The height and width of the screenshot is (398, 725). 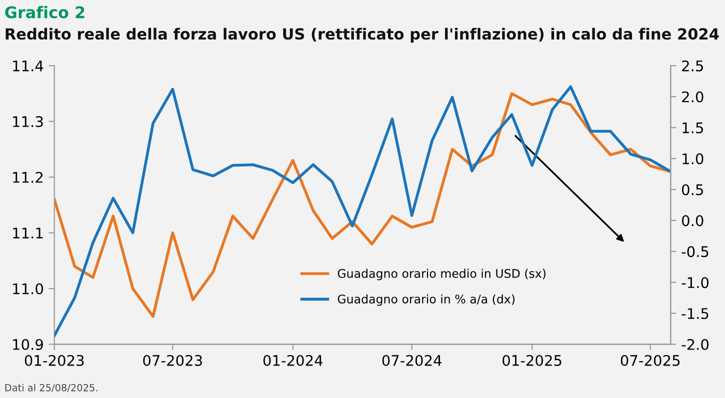 What do you see at coordinates (54, 360) in the screenshot?
I see `x-tick-label: 01-2023` at bounding box center [54, 360].